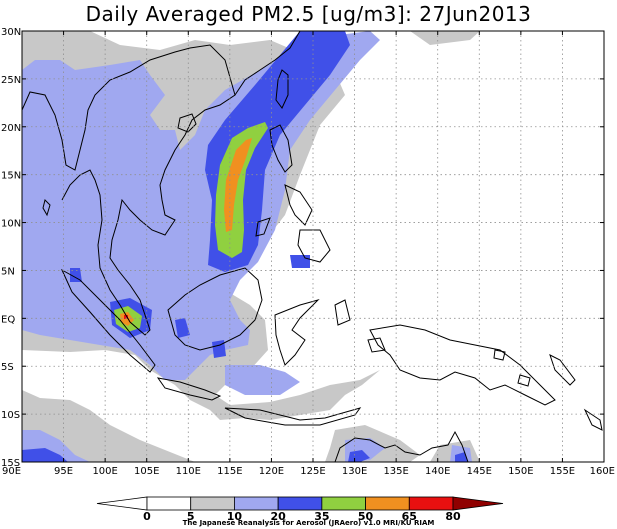 Image resolution: width=617 pixels, height=529 pixels. I want to click on lon-tick-label: 100E, so click(104, 471).